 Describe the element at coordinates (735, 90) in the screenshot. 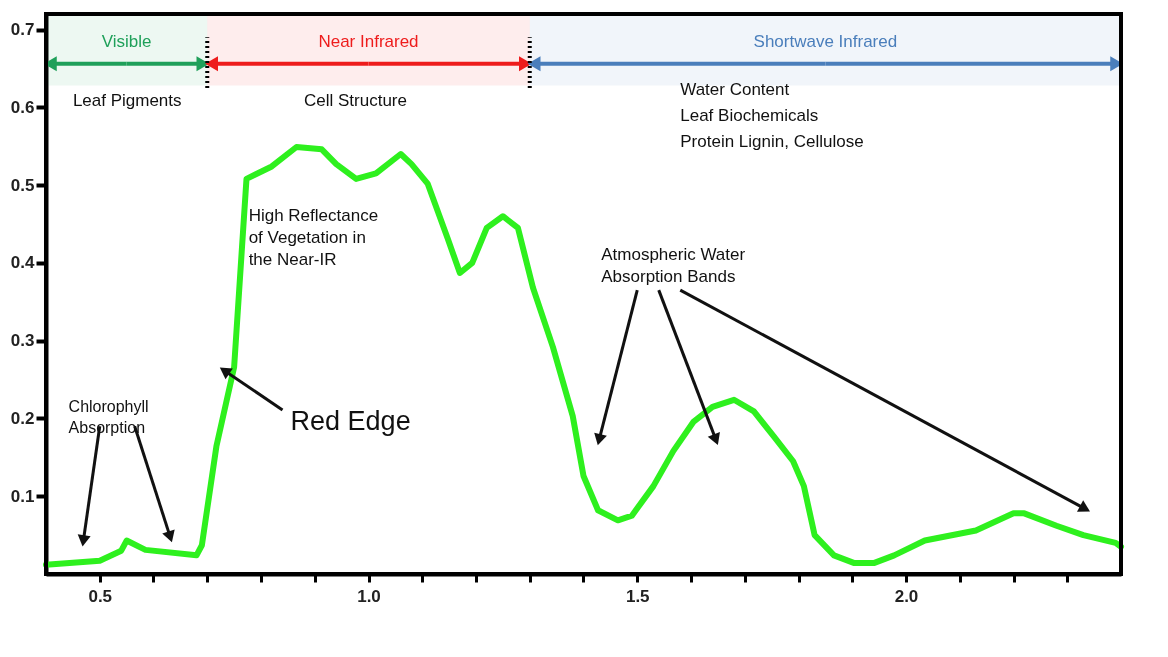

I see `annotation: Water Content` at that location.